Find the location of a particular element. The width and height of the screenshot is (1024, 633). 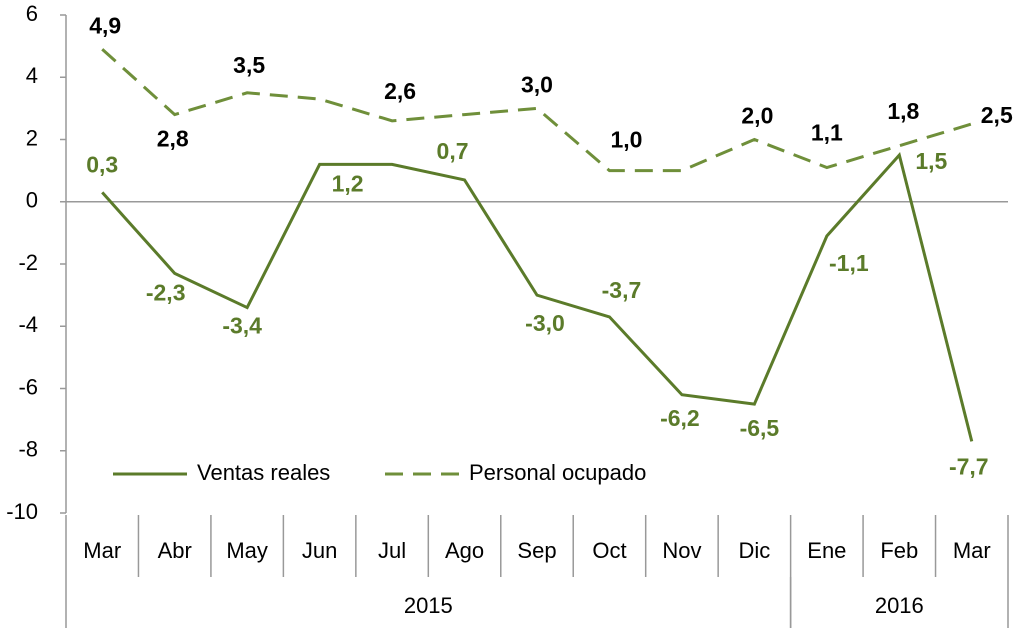

value-label: 1,0 is located at coordinates (626, 140).